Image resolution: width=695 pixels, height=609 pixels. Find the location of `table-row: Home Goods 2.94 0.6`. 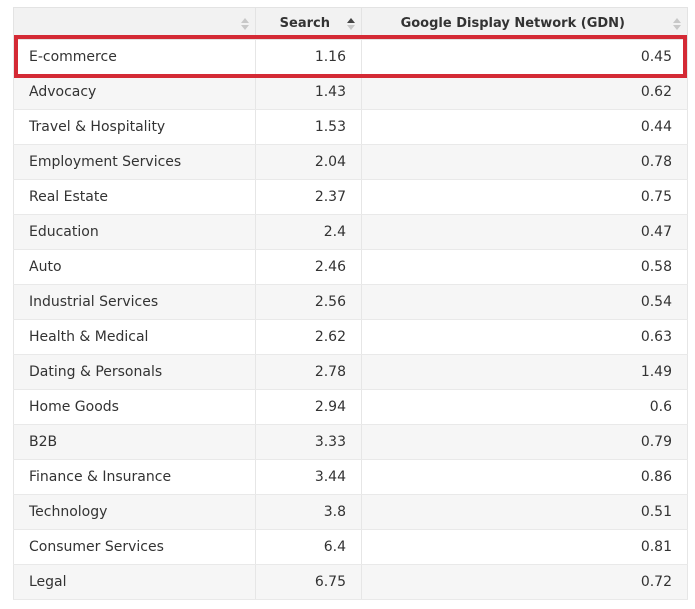

table-row: Home Goods 2.94 0.6 is located at coordinates (350, 407).